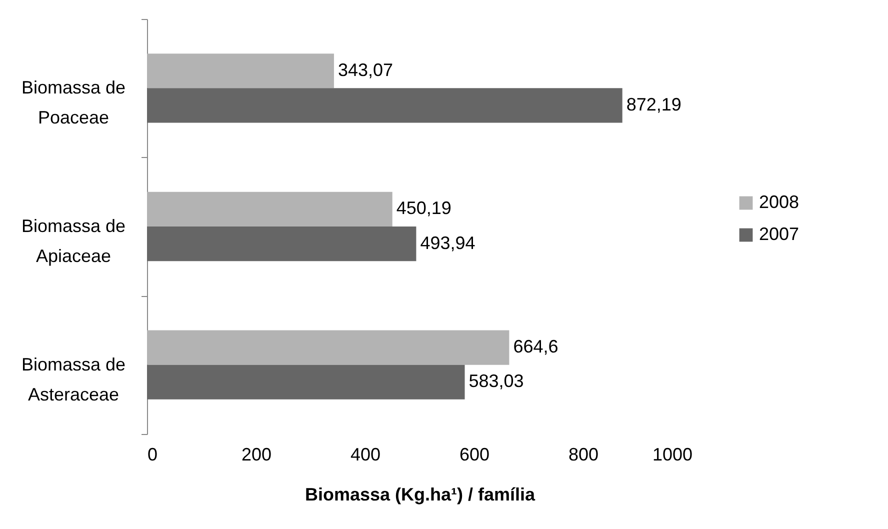  Describe the element at coordinates (779, 202) in the screenshot. I see `legend-label: 2008` at that location.